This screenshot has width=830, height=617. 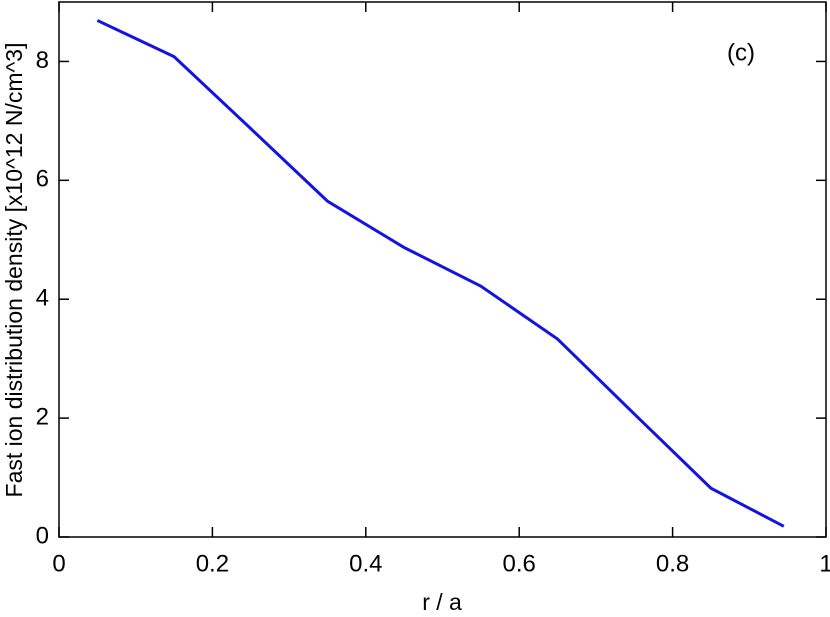 What do you see at coordinates (672, 563) in the screenshot?
I see `x-tick-label: 0.8` at bounding box center [672, 563].